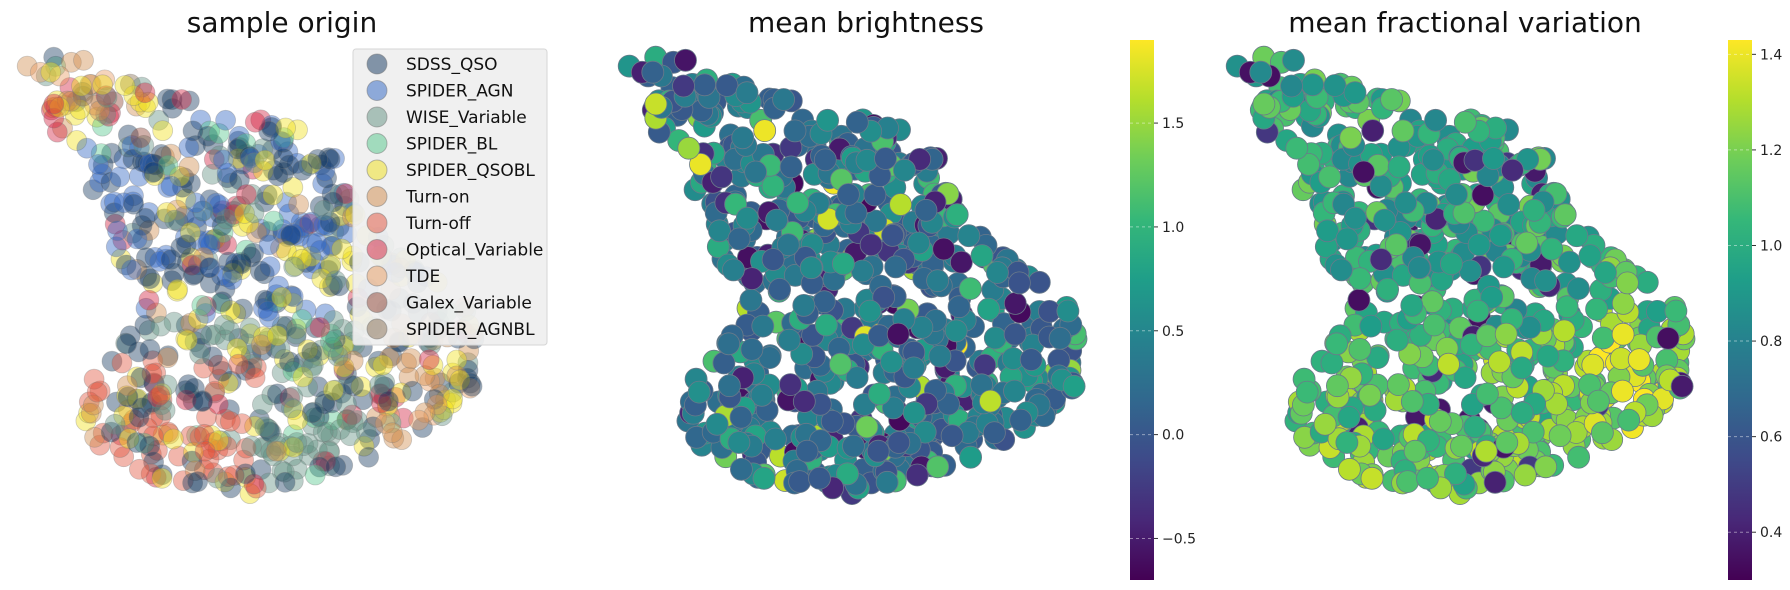 The image size is (1790, 590). I want to click on title-sample-origin: sample origin, so click(282, 22).